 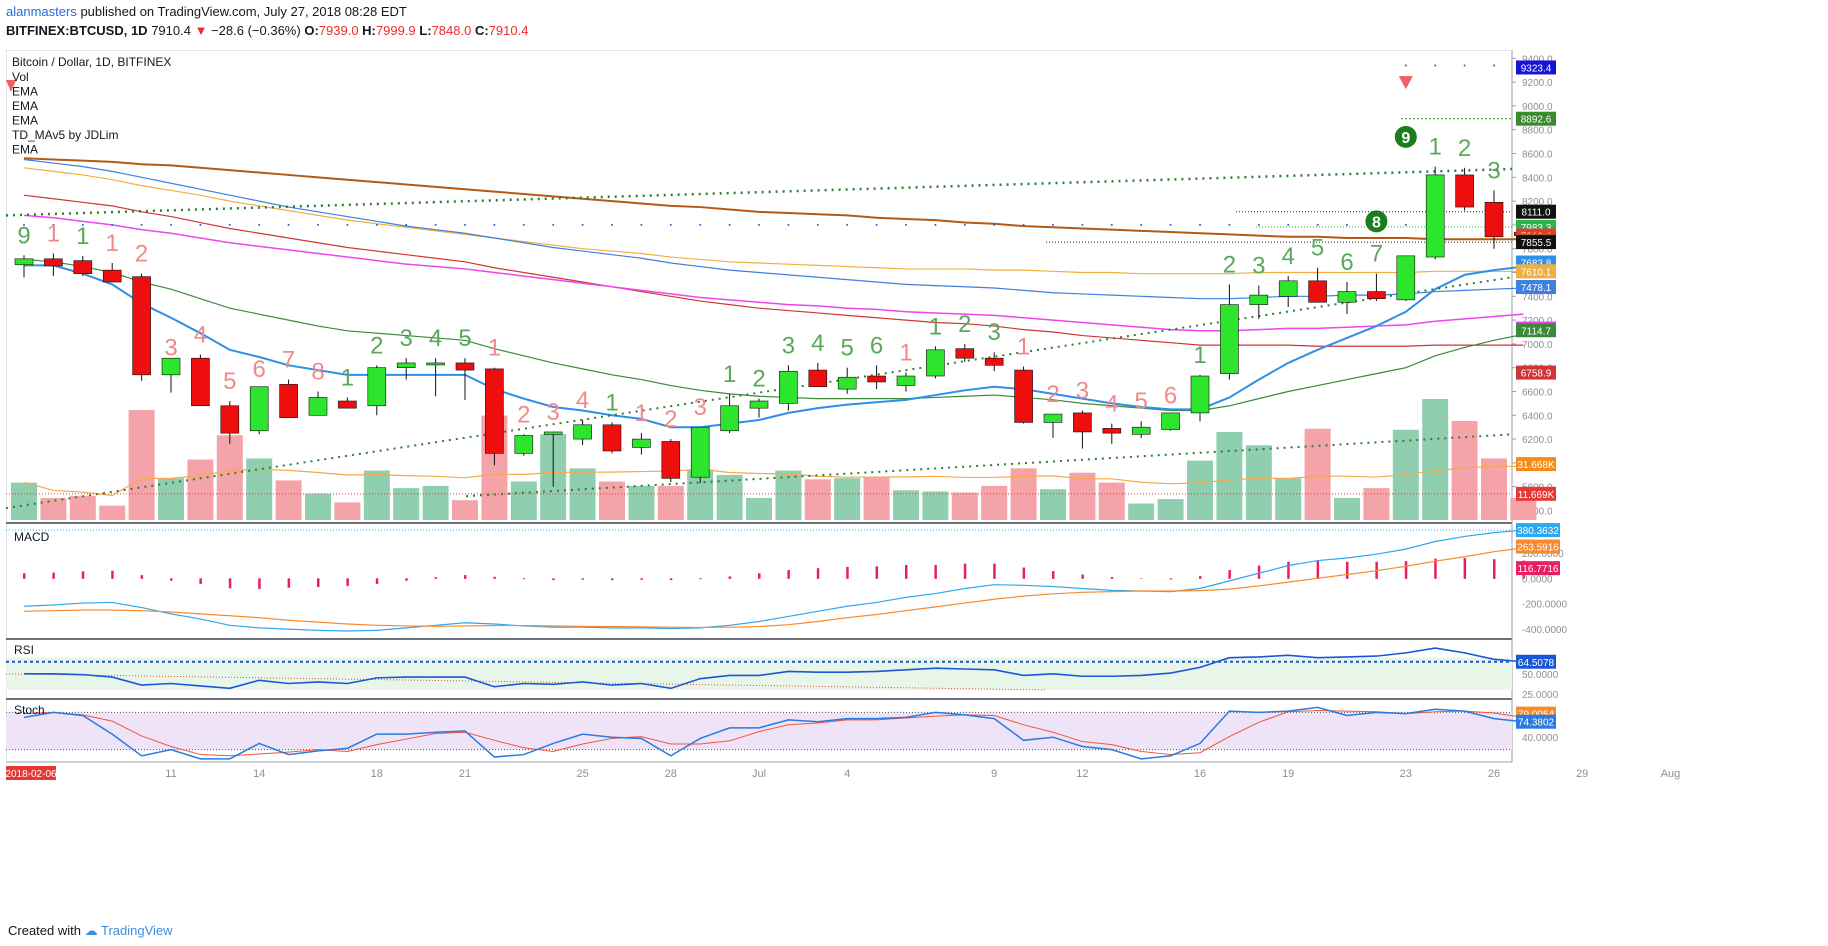 What do you see at coordinates (1537, 579) in the screenshot?
I see `macd-tick-label: 0.0000` at bounding box center [1537, 579].